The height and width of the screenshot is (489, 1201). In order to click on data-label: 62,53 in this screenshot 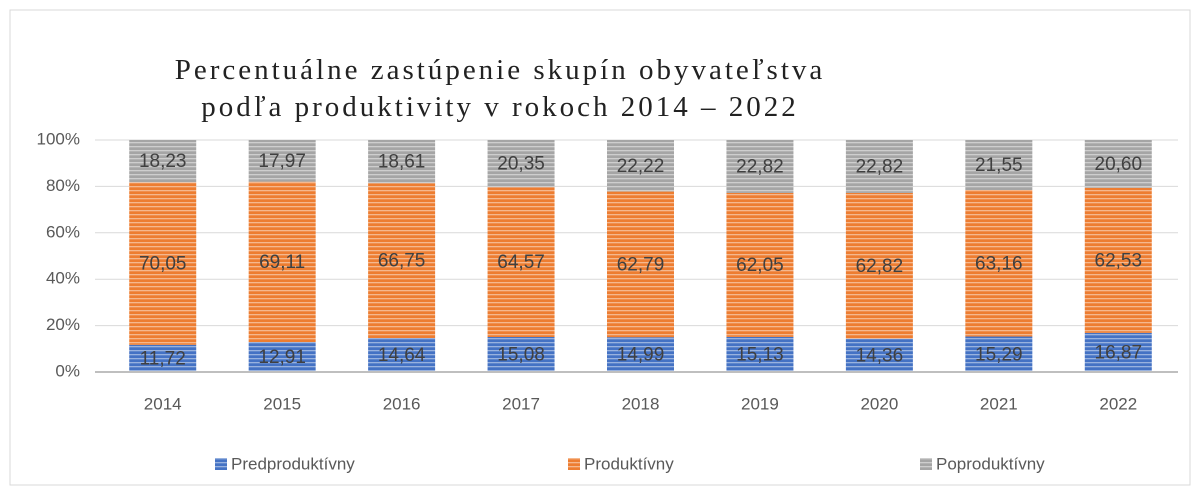, I will do `click(1119, 260)`.